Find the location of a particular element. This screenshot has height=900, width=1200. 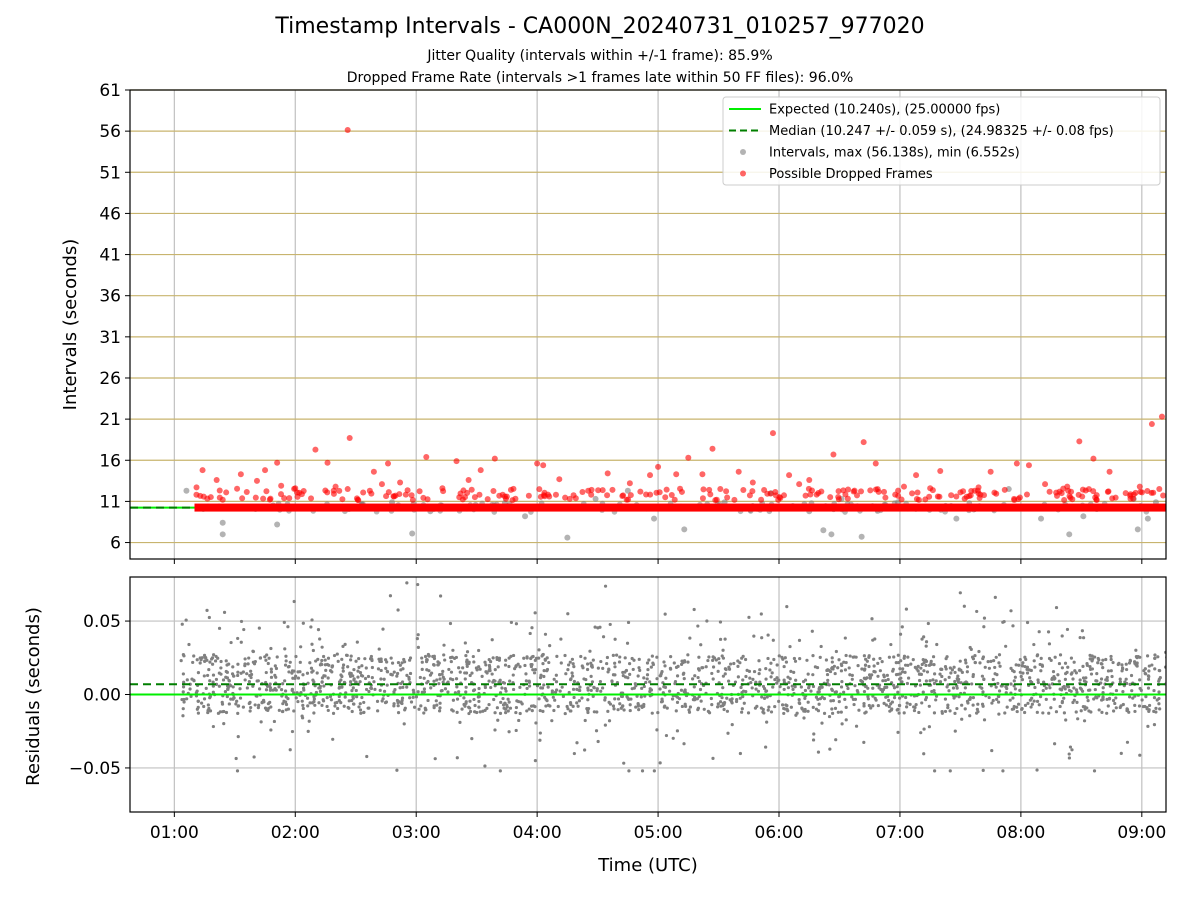

y-axis-label: Intervals (seconds) is located at coordinates (70, 325).